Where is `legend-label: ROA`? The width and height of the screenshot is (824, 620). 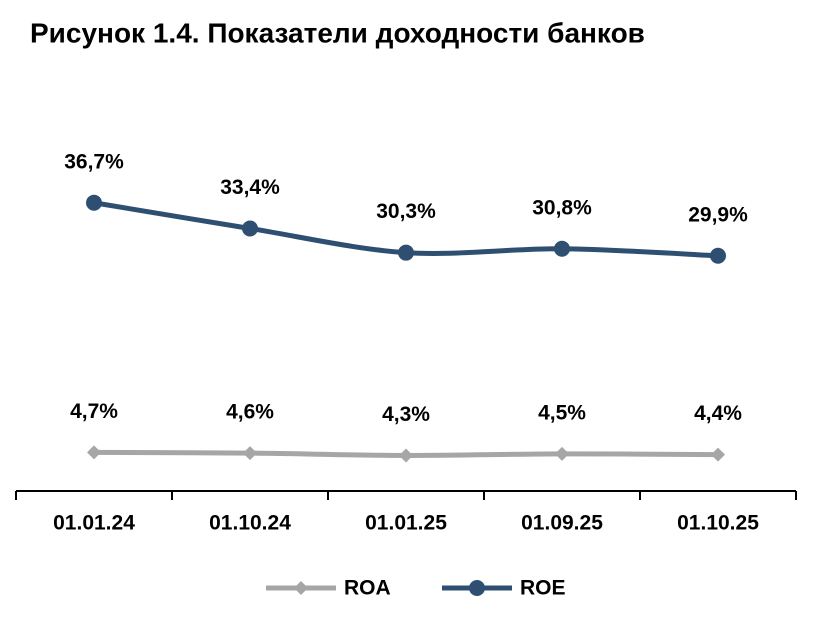 legend-label: ROA is located at coordinates (367, 588).